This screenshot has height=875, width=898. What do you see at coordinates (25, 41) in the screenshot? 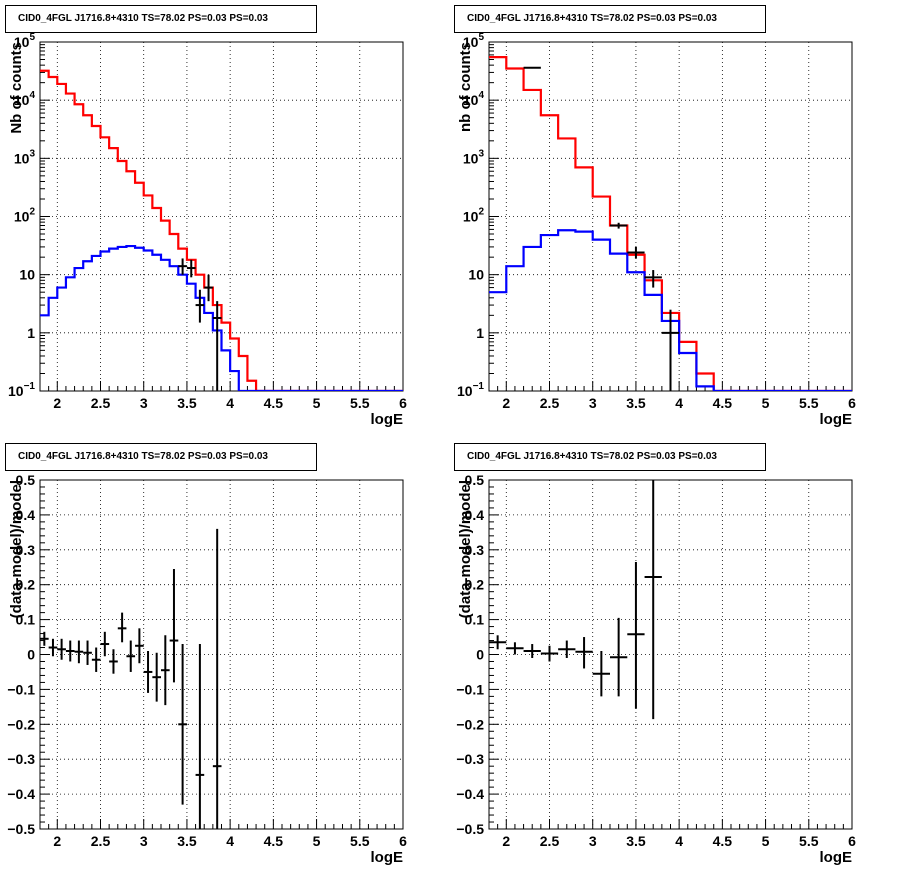
I see `y-tick-label: 10⁵` at bounding box center [25, 41].